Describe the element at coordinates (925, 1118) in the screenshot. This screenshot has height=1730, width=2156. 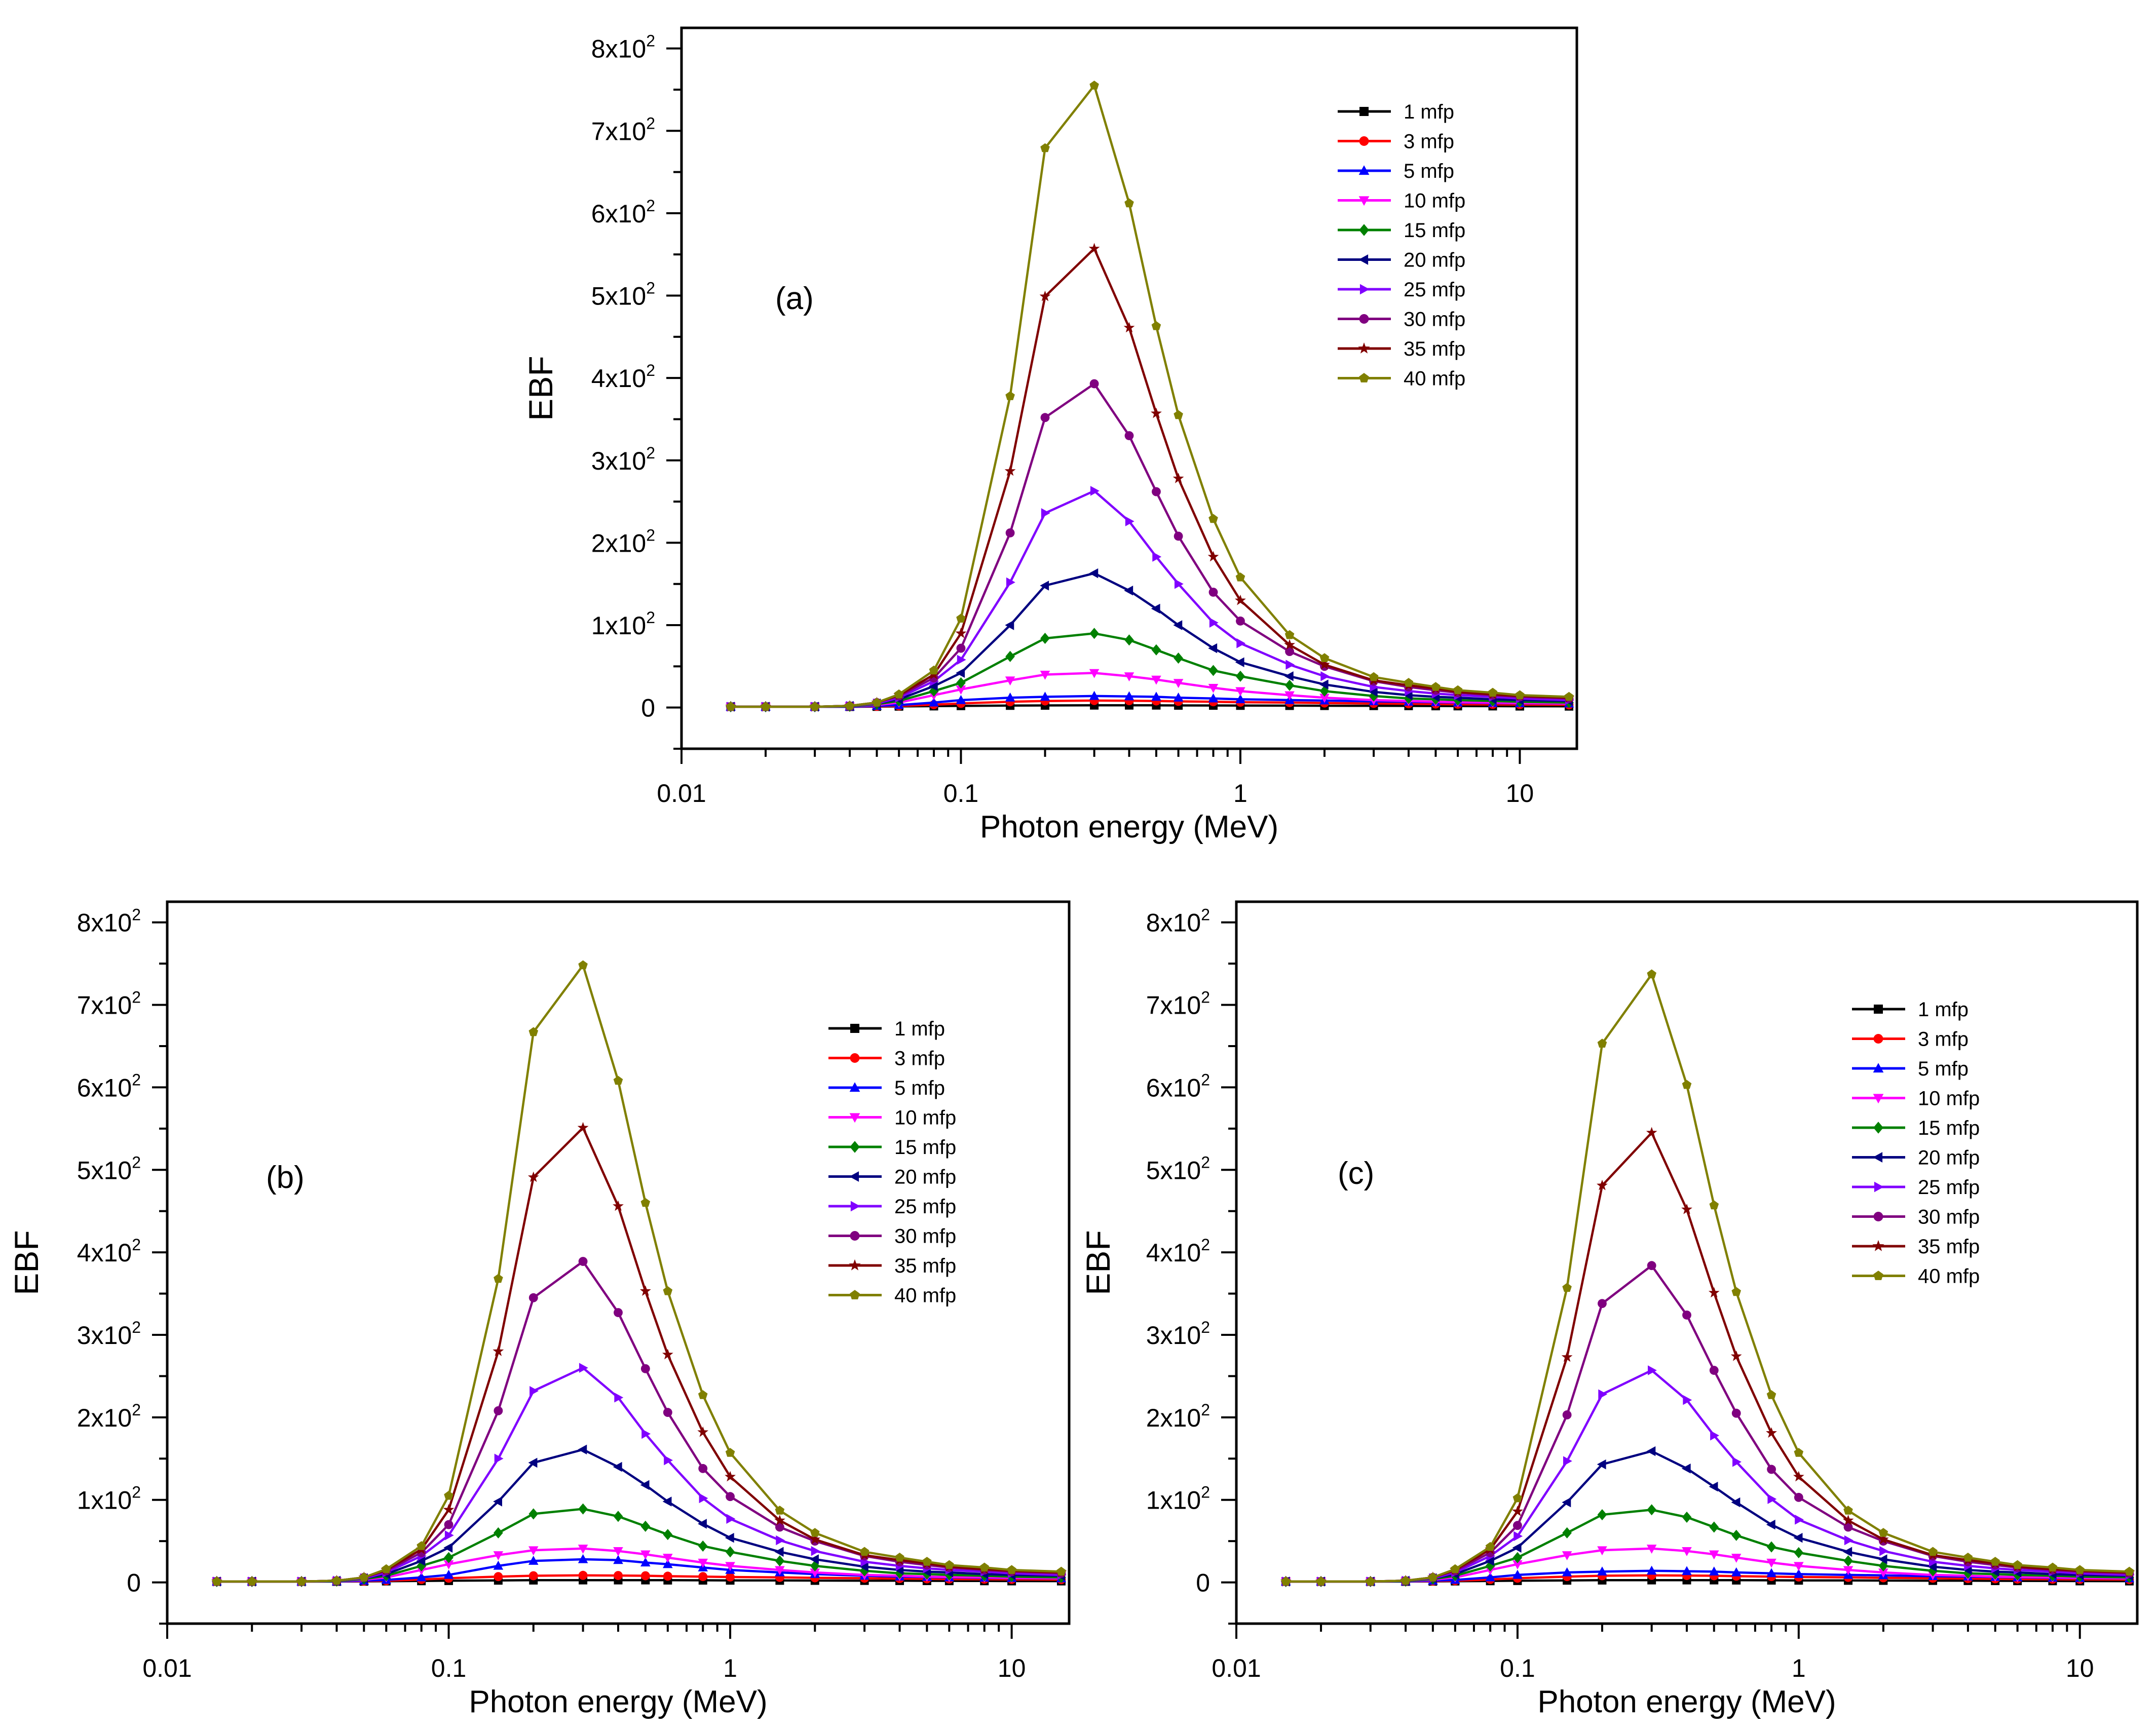
I see `legend-label: 10 mfp` at that location.